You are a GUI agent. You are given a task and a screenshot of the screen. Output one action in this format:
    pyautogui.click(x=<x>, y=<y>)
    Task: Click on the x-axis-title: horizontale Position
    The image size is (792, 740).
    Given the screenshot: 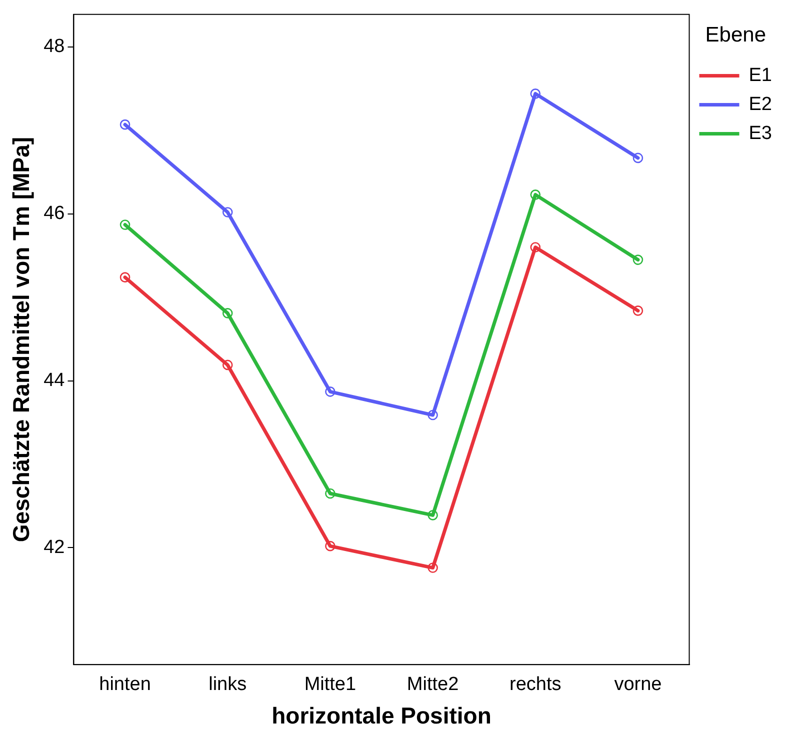 What is the action you would take?
    pyautogui.click(x=382, y=715)
    